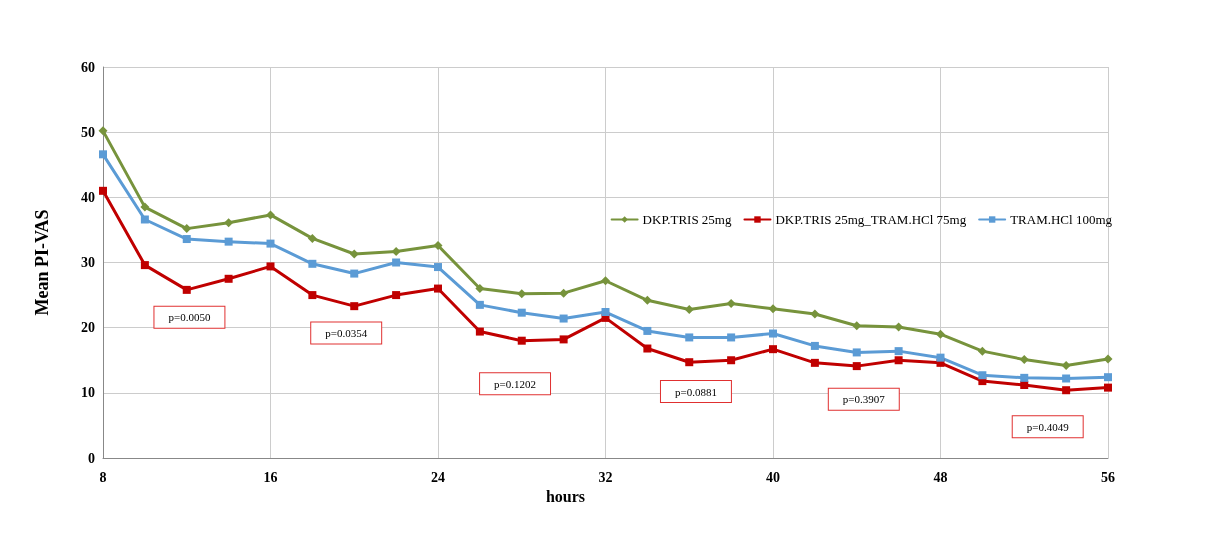  Describe the element at coordinates (91, 458) in the screenshot. I see `y-tick-label: 0` at that location.